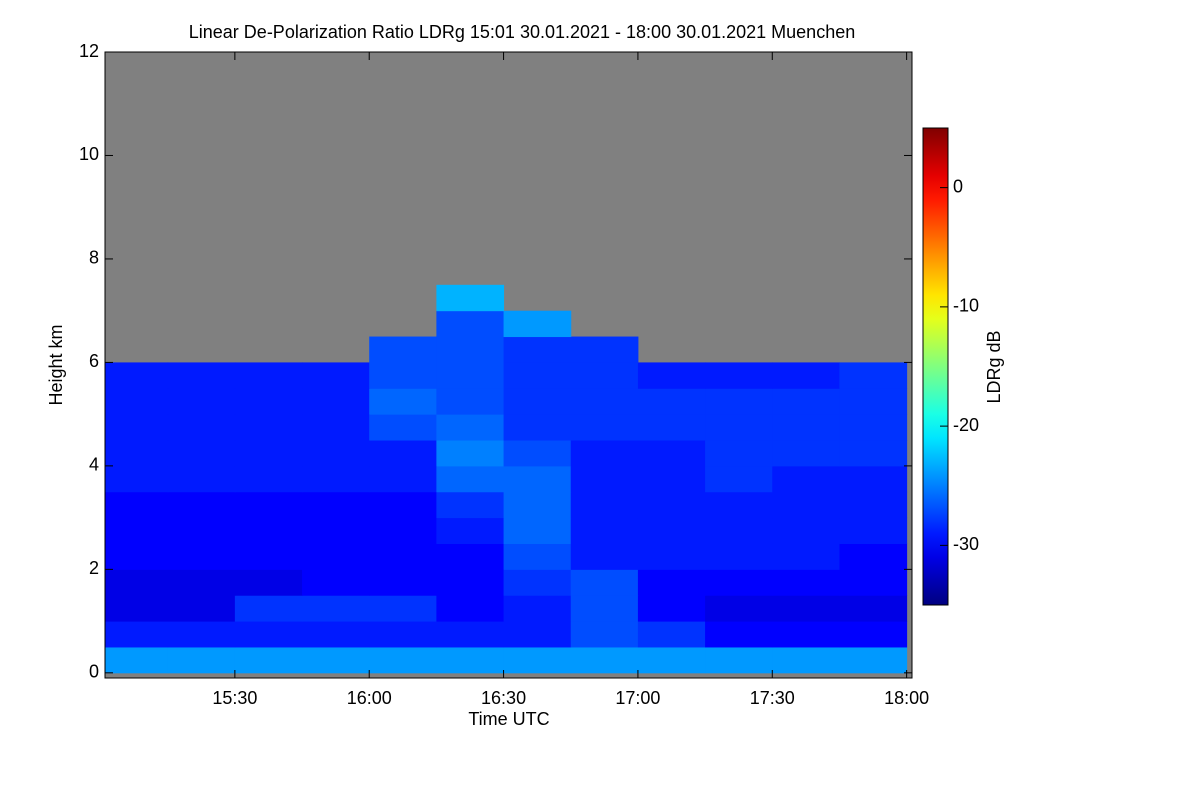 This screenshot has height=800, width=1200. I want to click on x-tick-label: 16:00, so click(369, 698).